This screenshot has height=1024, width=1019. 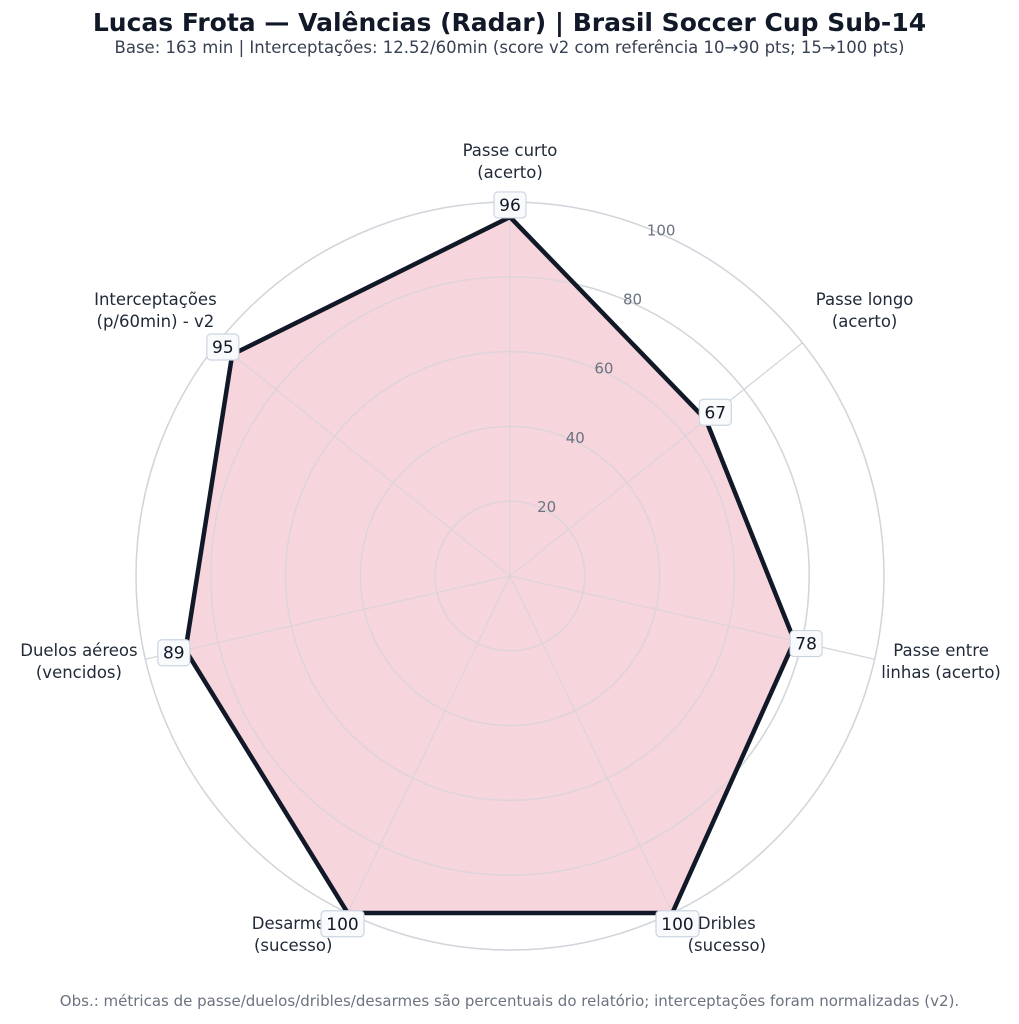 I want to click on radial-tick-label: 60, so click(x=603, y=369).